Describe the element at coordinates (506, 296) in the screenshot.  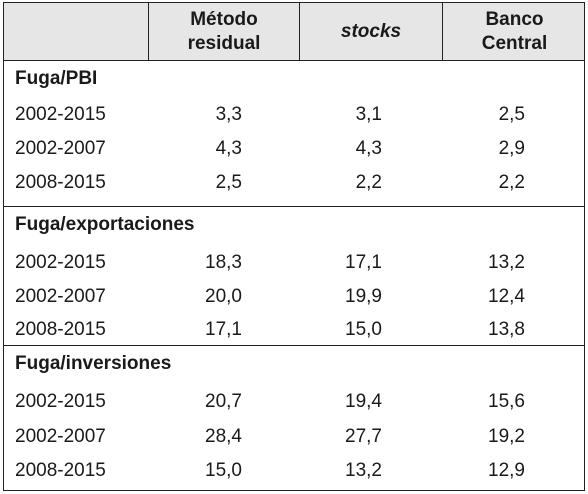
I see `value-banco-central: 12,4` at that location.